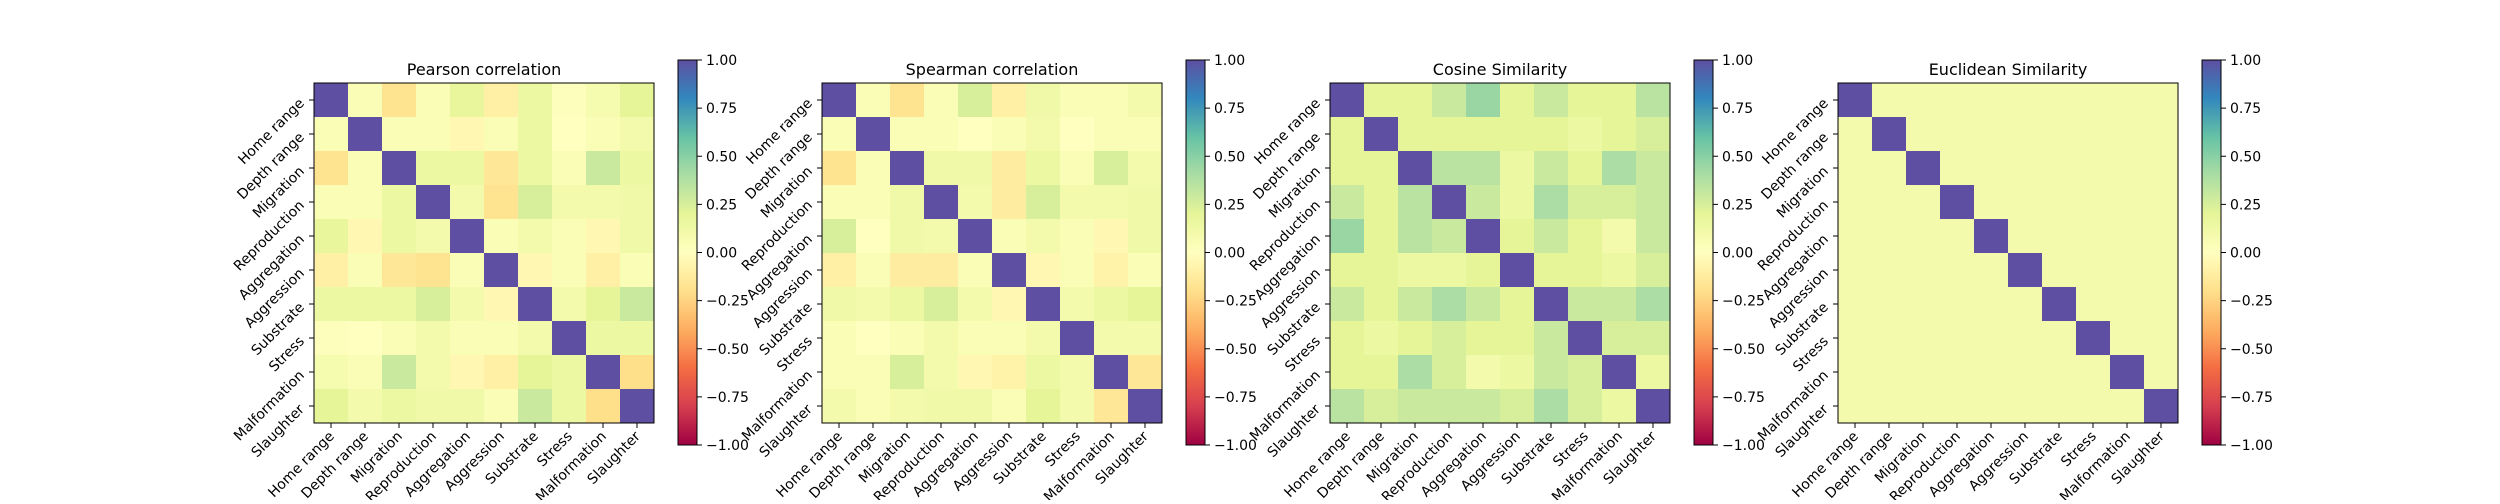 The width and height of the screenshot is (2500, 504). I want to click on colorbar-tick-label: 0.50, so click(2245, 157).